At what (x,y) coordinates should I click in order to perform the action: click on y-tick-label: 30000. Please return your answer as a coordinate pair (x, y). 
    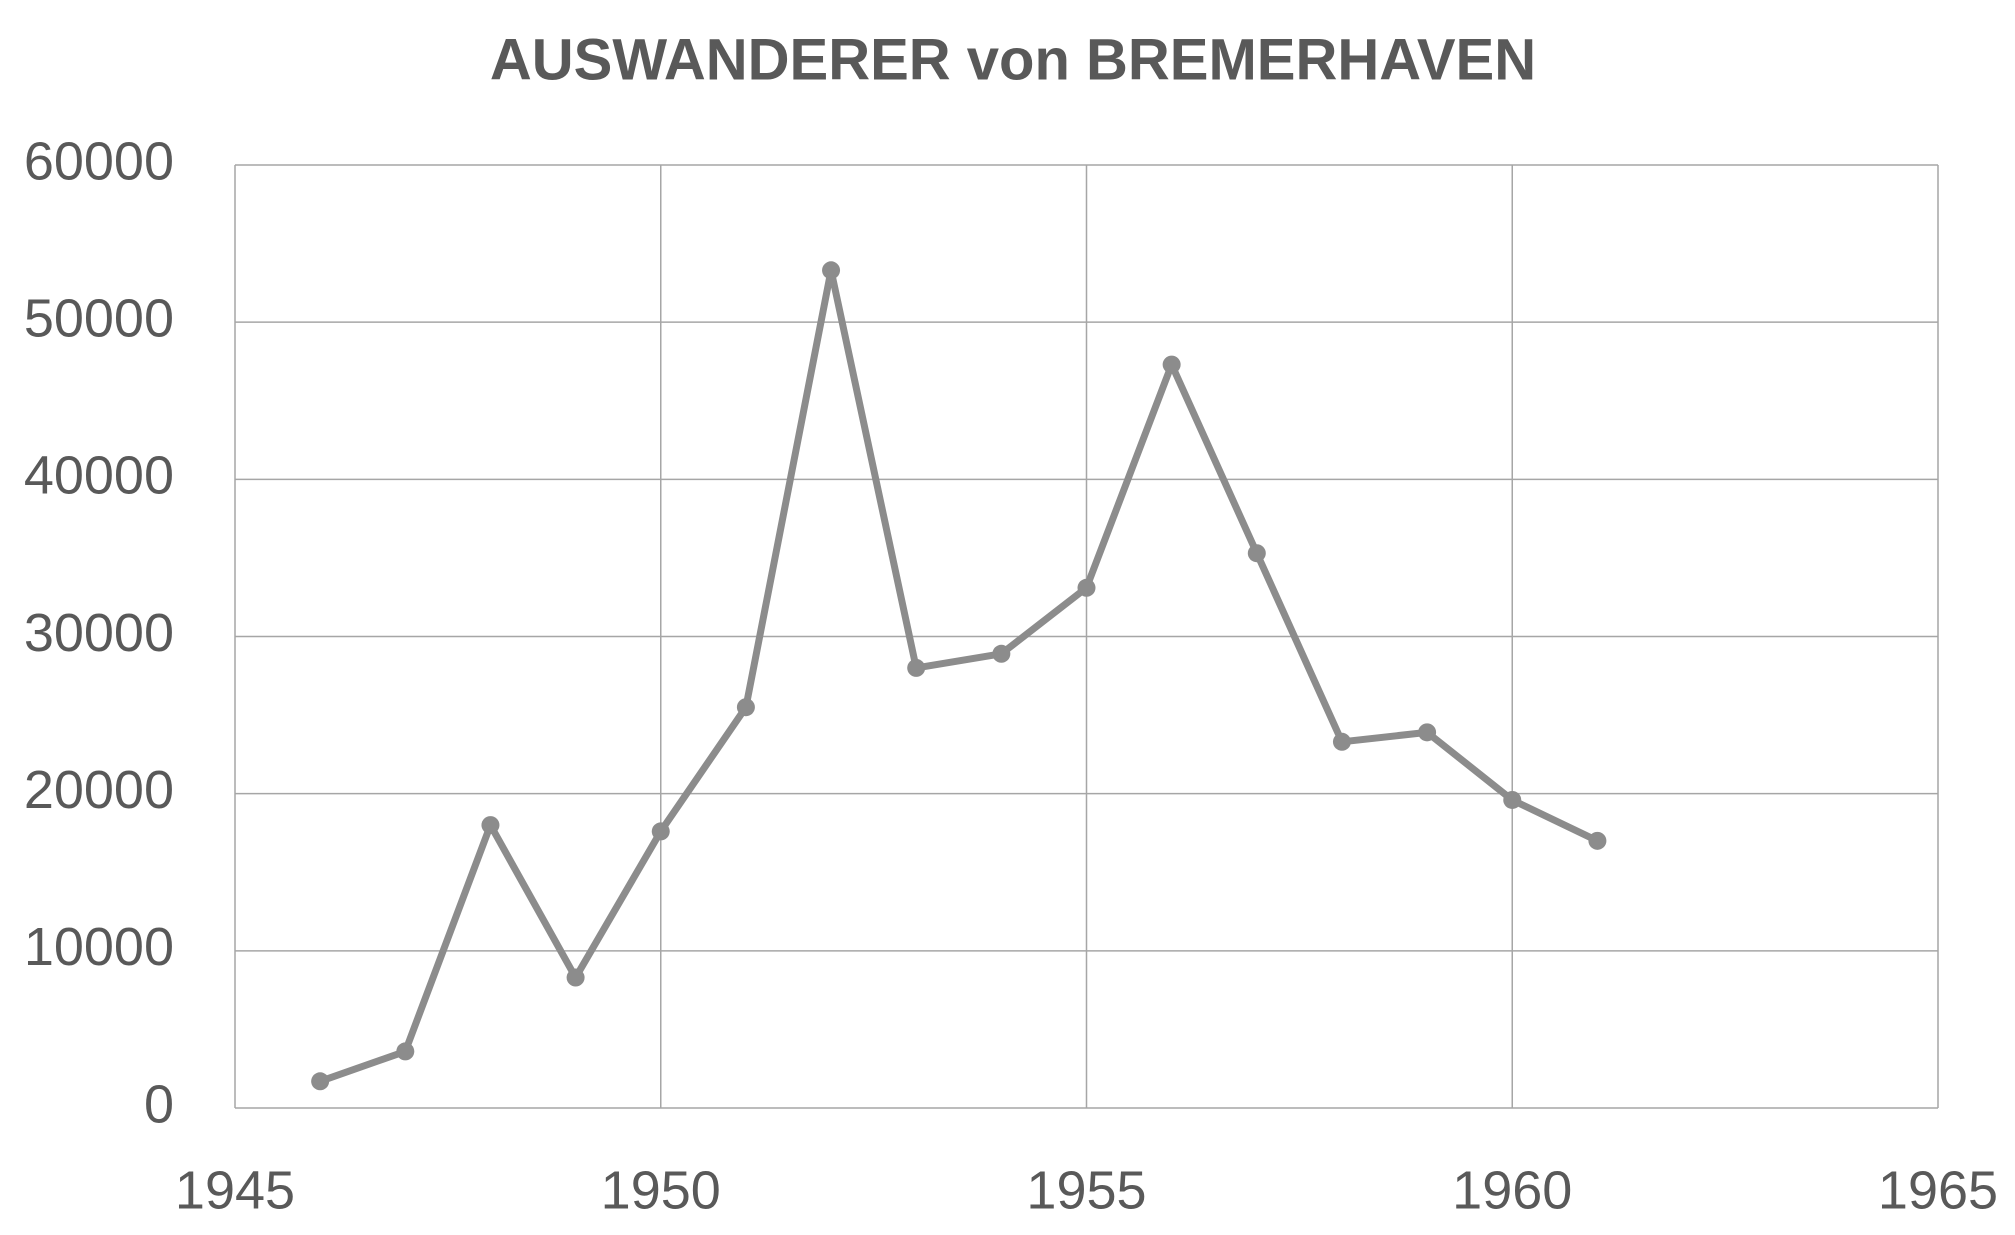
    Looking at the image, I should click on (99, 633).